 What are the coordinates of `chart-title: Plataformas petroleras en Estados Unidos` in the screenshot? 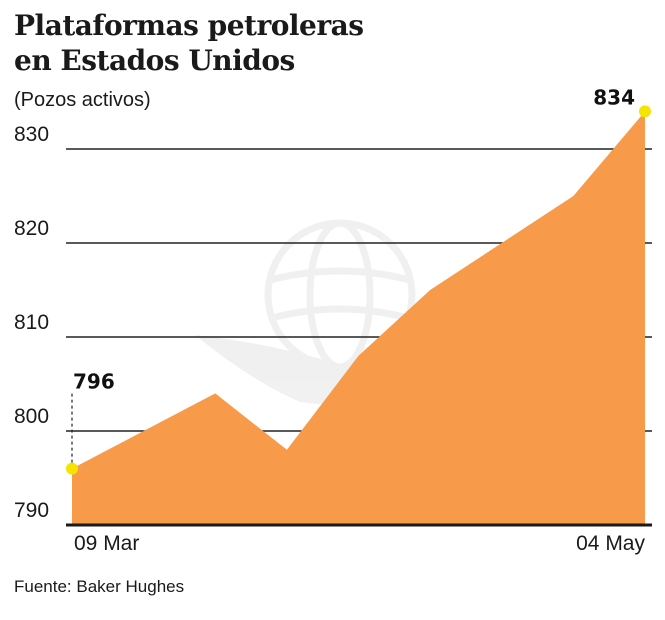 It's located at (334, 43).